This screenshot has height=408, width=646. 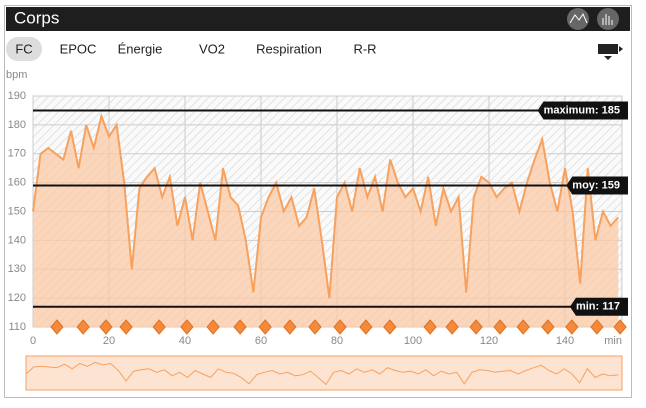 I want to click on tab: R-R, so click(x=364, y=48).